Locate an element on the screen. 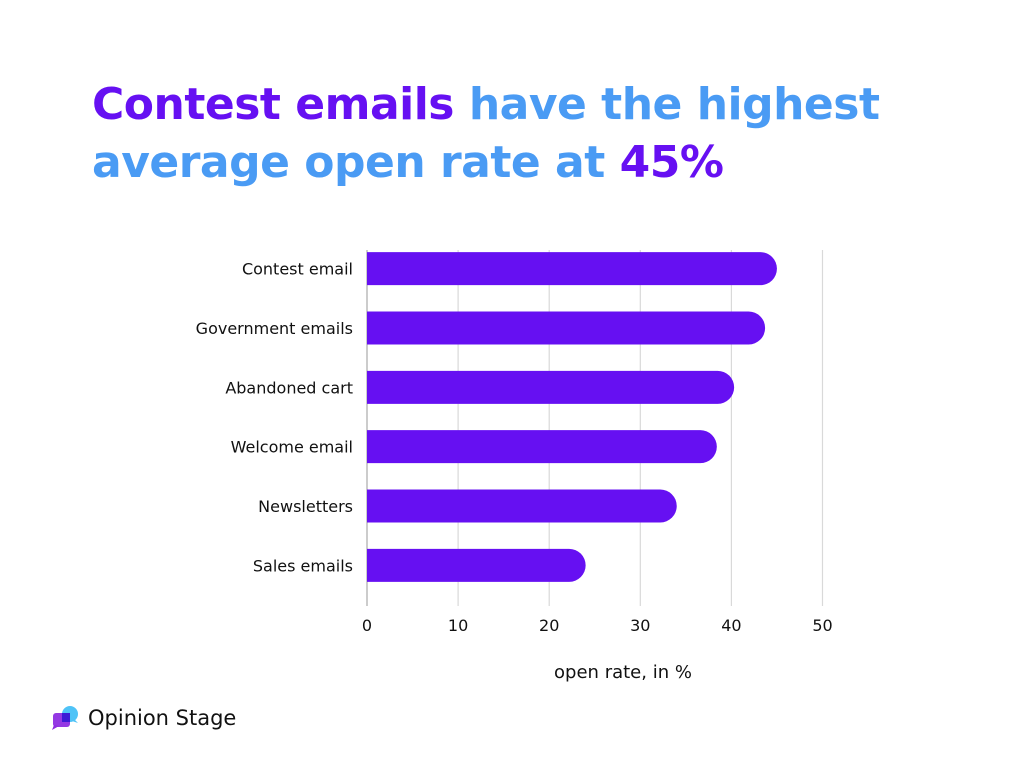 This screenshot has width=1024, height=768. title-highlight: Contest emails is located at coordinates (273, 104).